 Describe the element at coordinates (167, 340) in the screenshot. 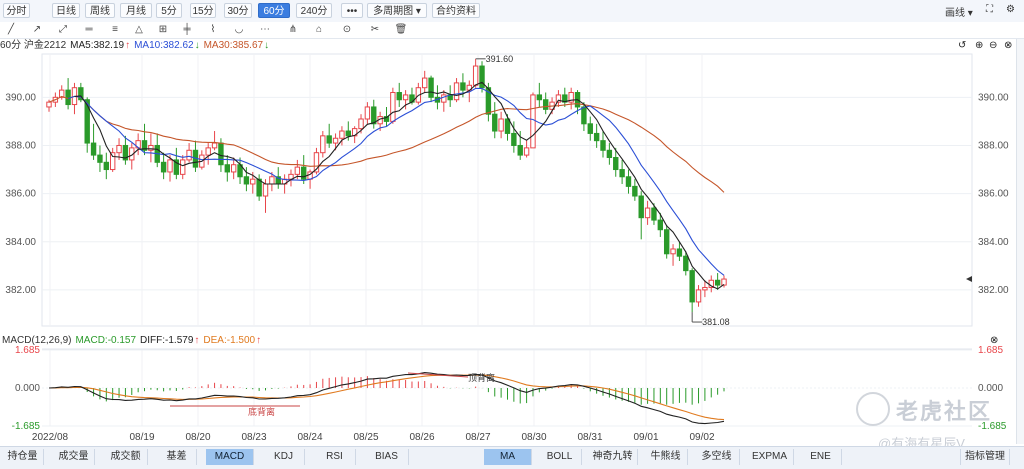

I see `diff-value: DIFF:-1.579` at that location.